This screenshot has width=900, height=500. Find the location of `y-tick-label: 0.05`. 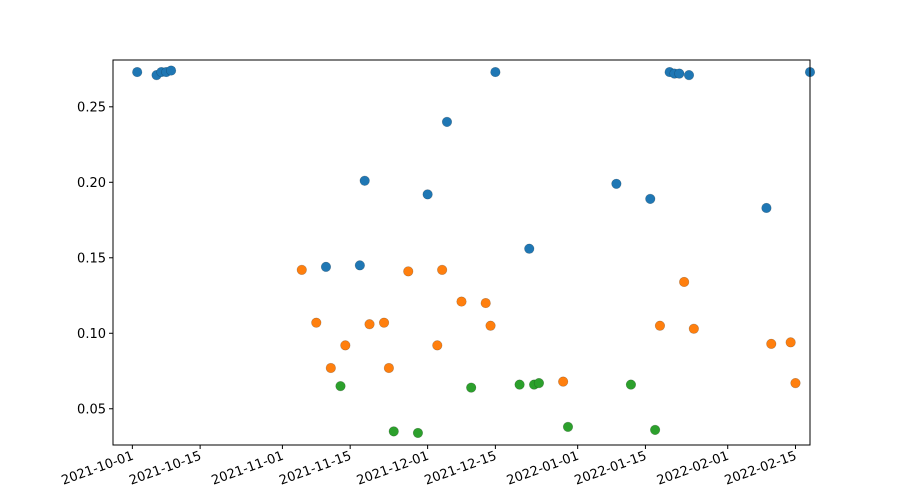

y-tick-label: 0.05 is located at coordinates (91, 409).